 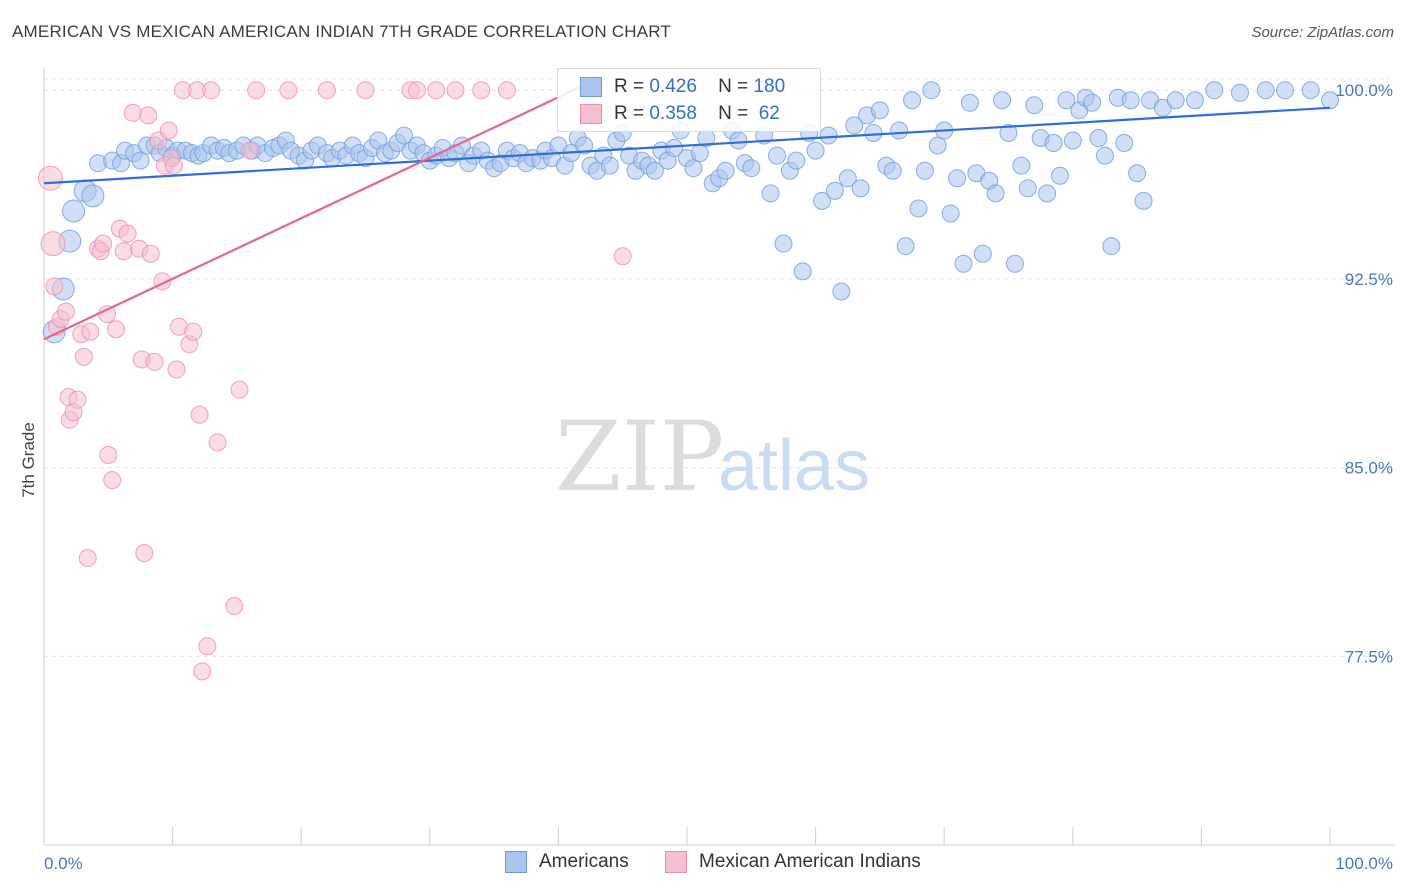 I want to click on mexican-legend-swatch, so click(x=676, y=862).